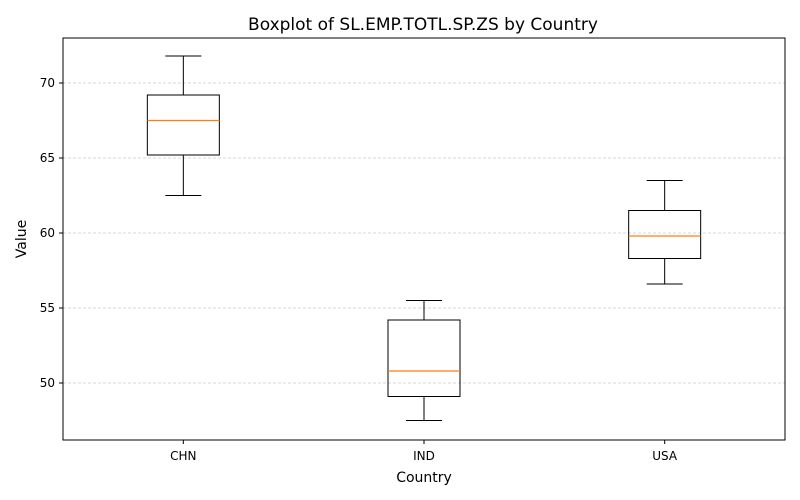 The height and width of the screenshot is (500, 800). I want to click on box-usa, so click(665, 232).